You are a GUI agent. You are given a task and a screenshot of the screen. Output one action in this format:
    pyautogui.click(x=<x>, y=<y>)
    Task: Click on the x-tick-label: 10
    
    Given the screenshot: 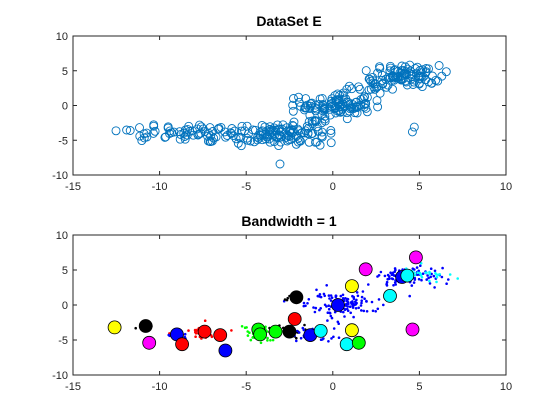 What is the action you would take?
    pyautogui.click(x=506, y=387)
    